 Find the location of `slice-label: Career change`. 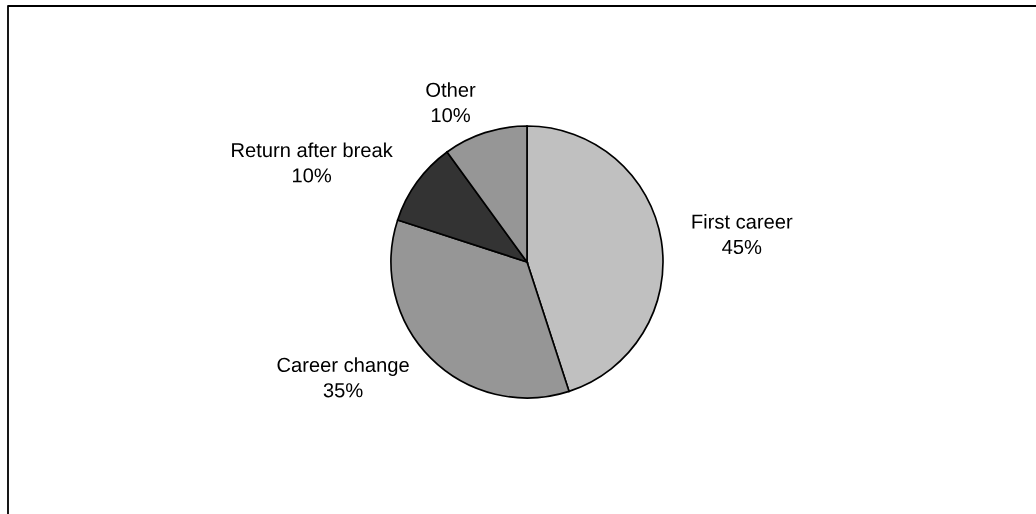

slice-label: Career change is located at coordinates (343, 367).